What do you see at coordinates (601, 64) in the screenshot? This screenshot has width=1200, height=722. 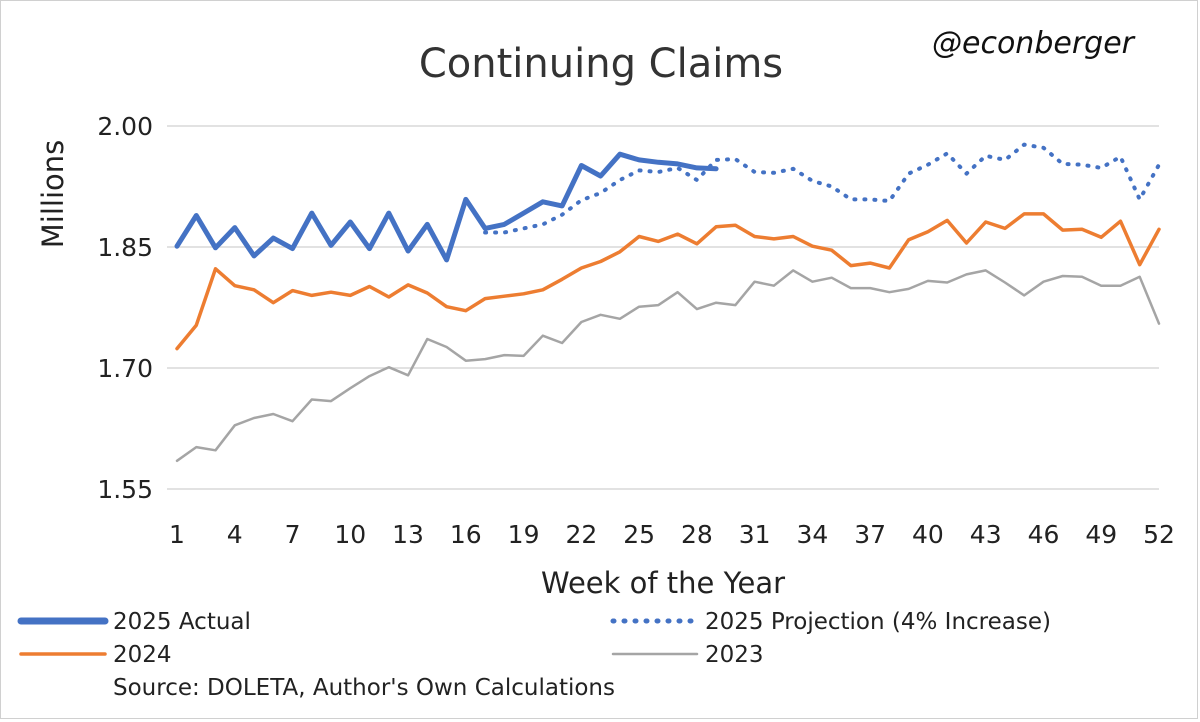 I see `chart-title: Continuing Claims` at bounding box center [601, 64].